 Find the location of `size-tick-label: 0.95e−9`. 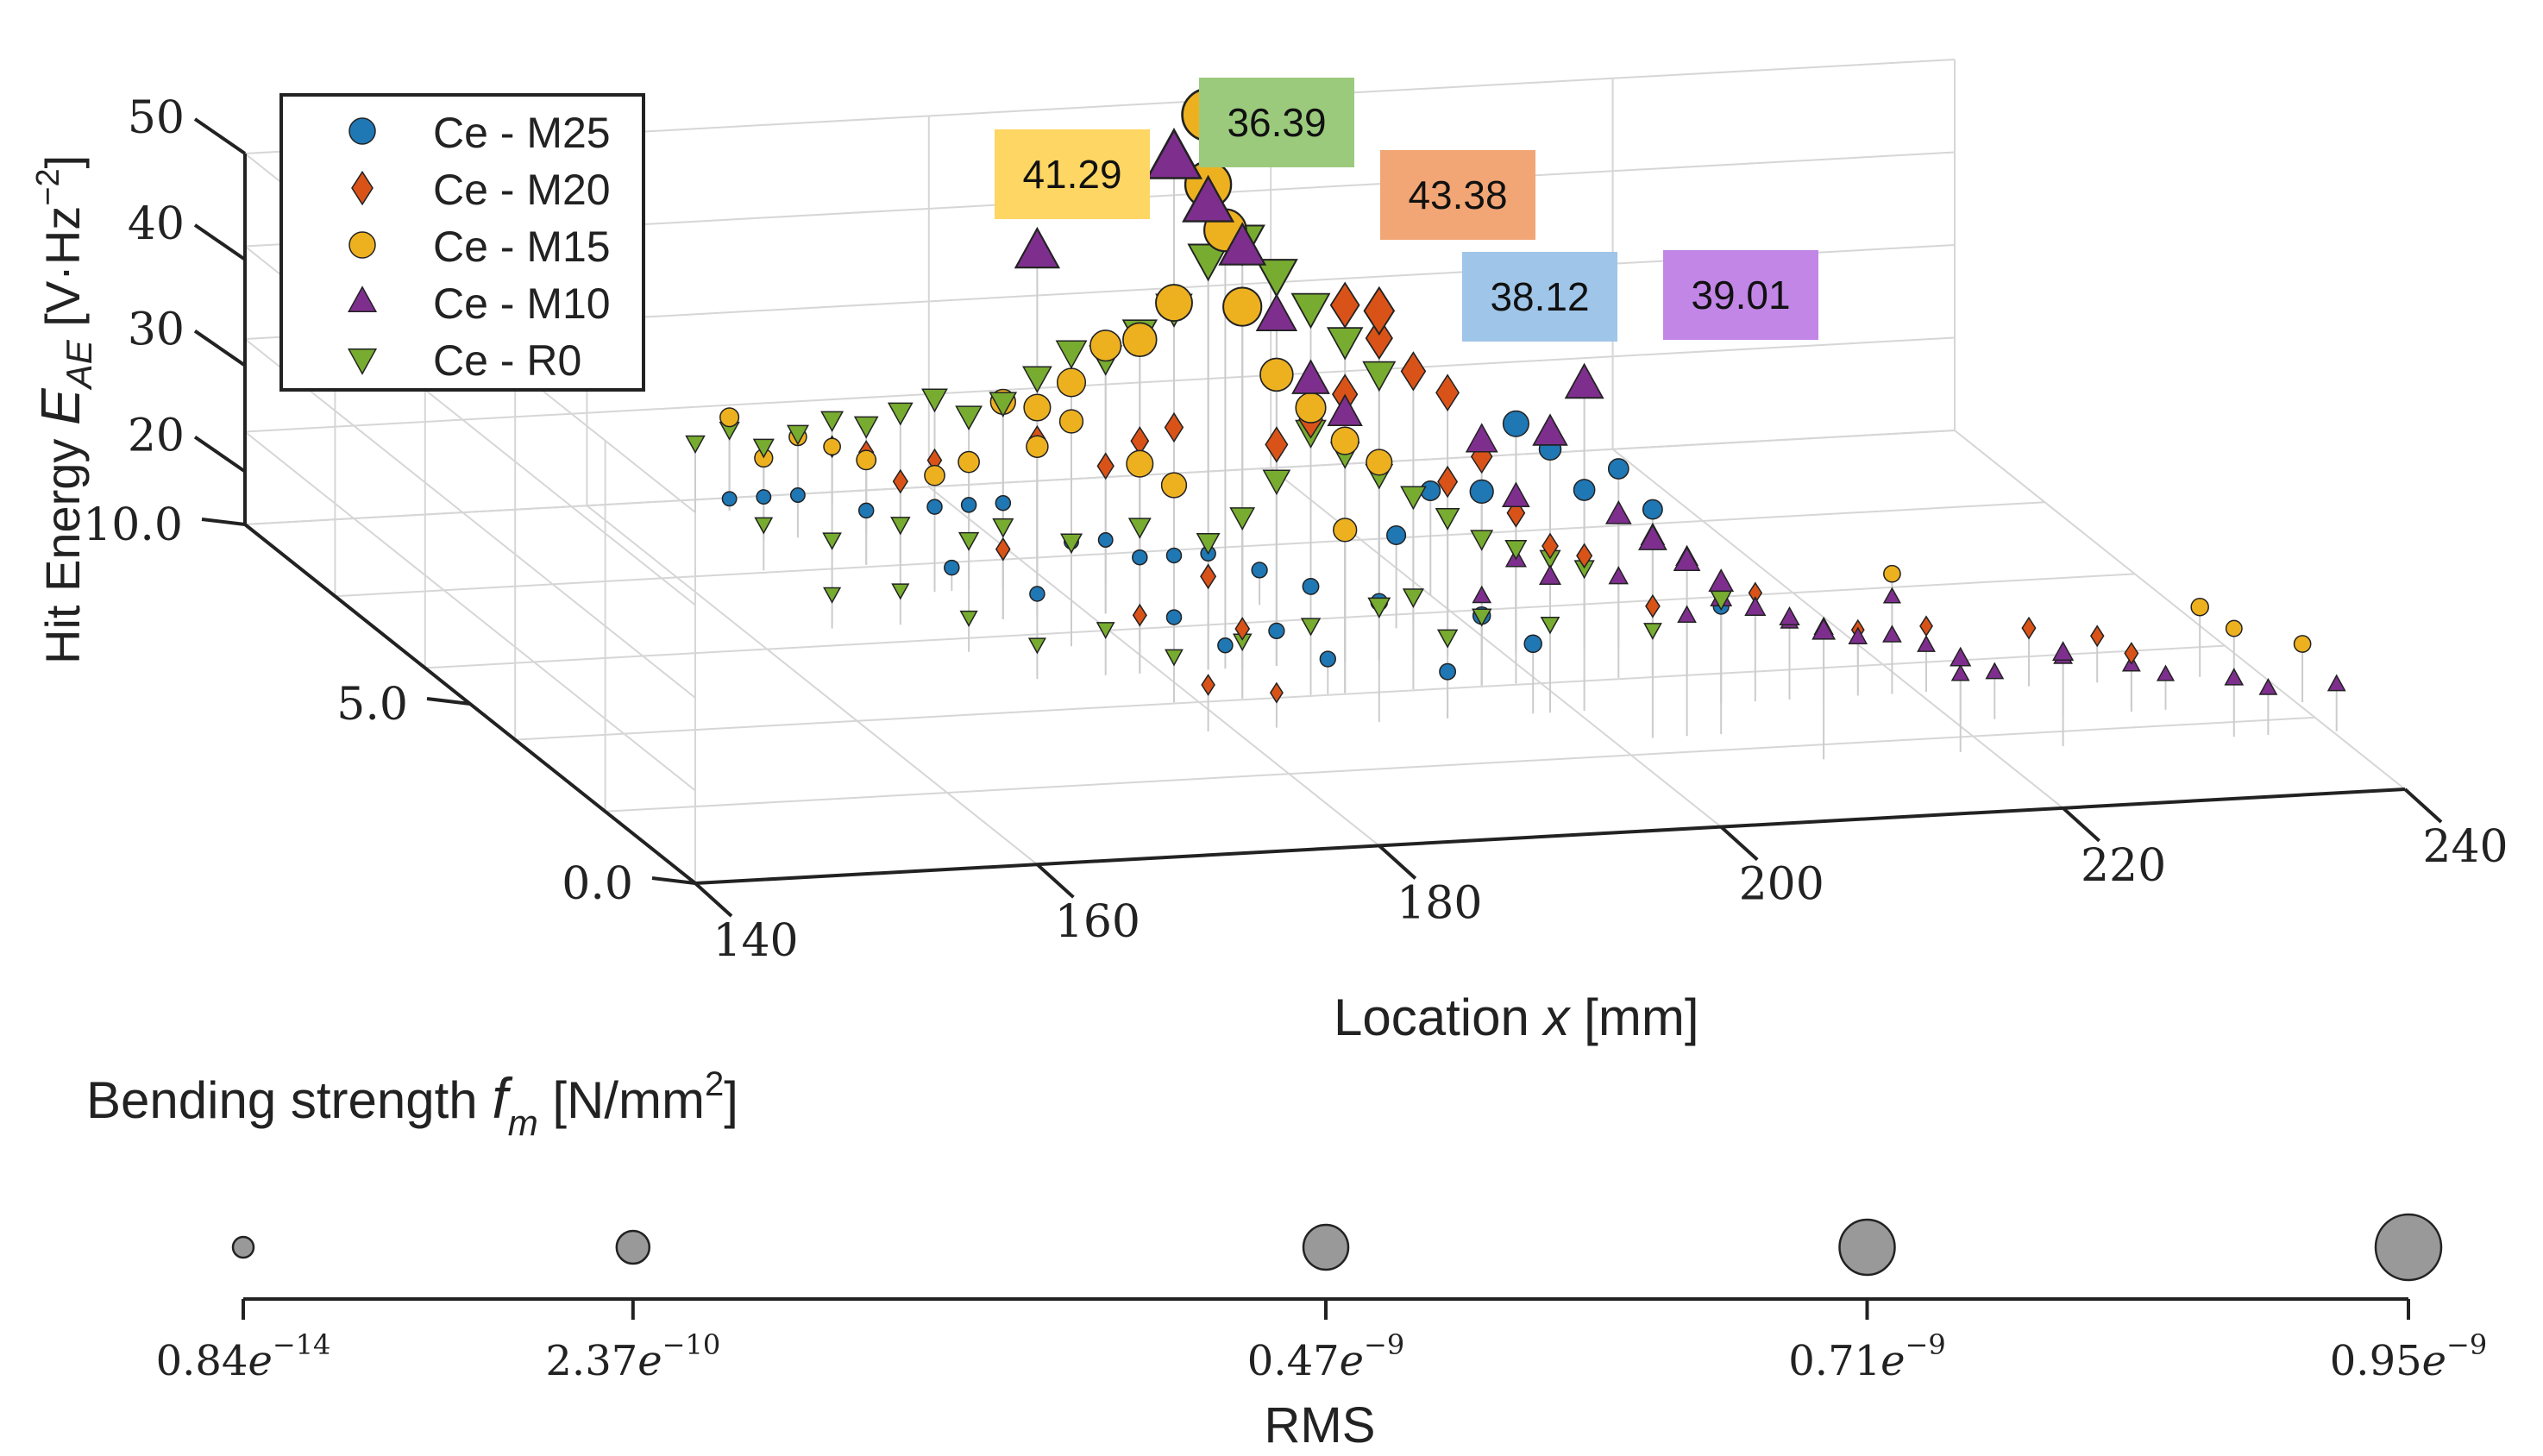

size-tick-label: 0.95e−9 is located at coordinates (2408, 1357).